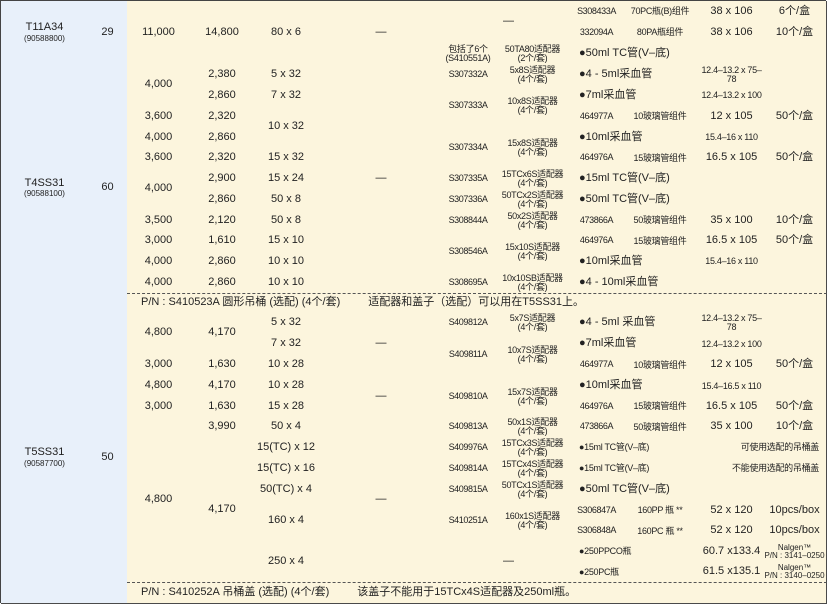 The image size is (834, 604). I want to click on adapter-pn-cell: S410251A, so click(468, 521).